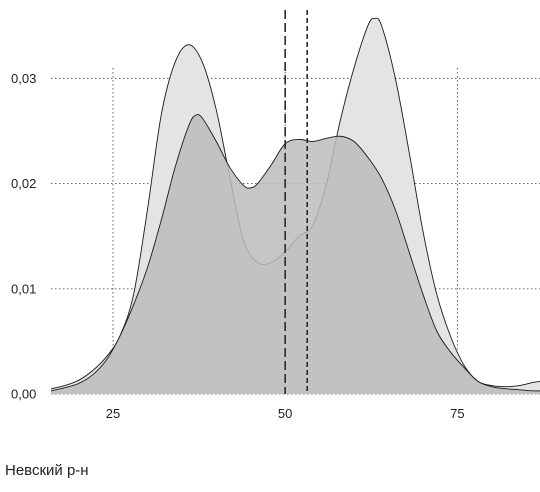 The height and width of the screenshot is (492, 540). What do you see at coordinates (47, 470) in the screenshot?
I see `panel-label: Невский р-н` at bounding box center [47, 470].